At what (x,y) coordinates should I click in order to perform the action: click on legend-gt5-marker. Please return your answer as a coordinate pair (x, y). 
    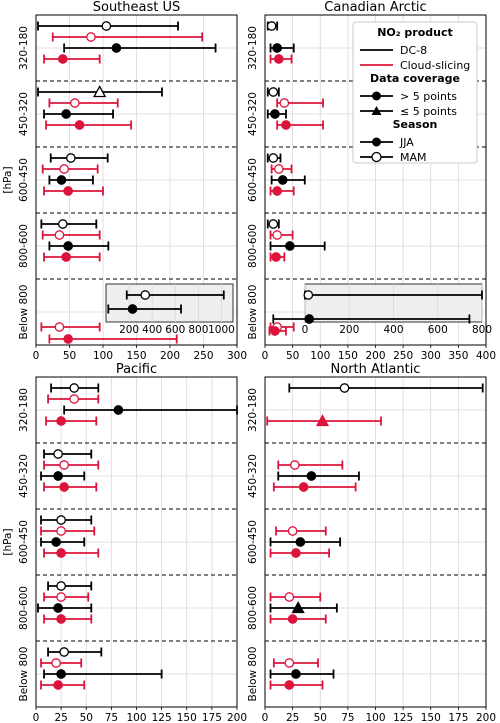
    Looking at the image, I should click on (376, 96).